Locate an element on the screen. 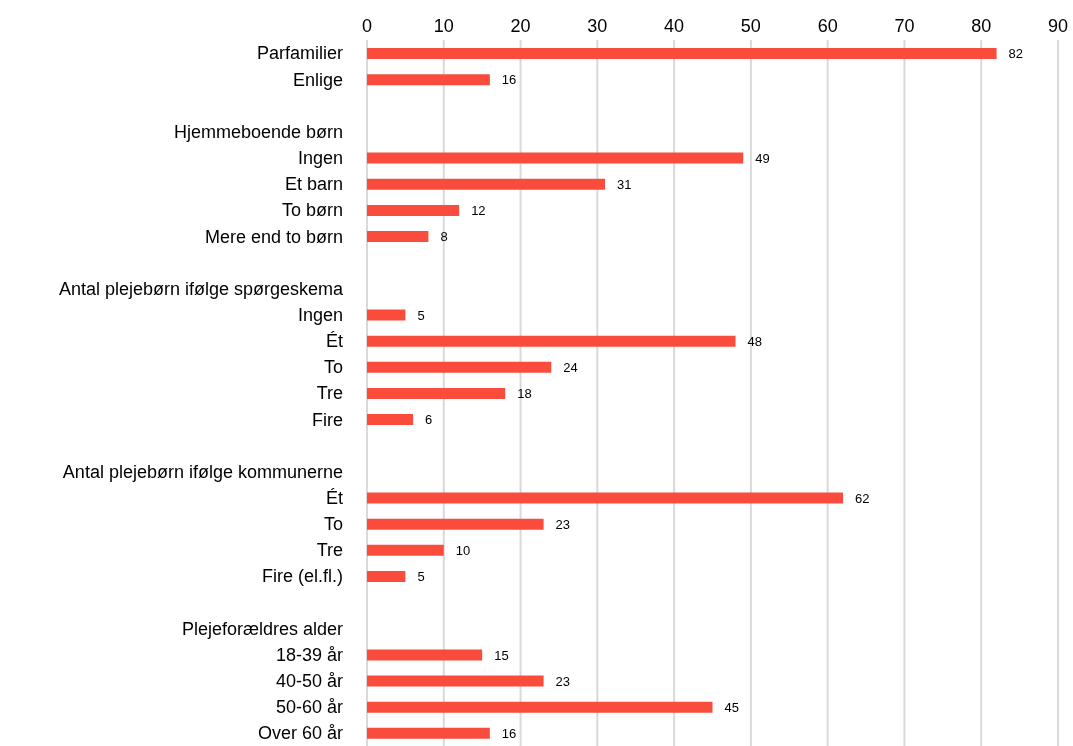 This screenshot has width=1073, height=746. y-tick-label: Et barn is located at coordinates (313, 184).